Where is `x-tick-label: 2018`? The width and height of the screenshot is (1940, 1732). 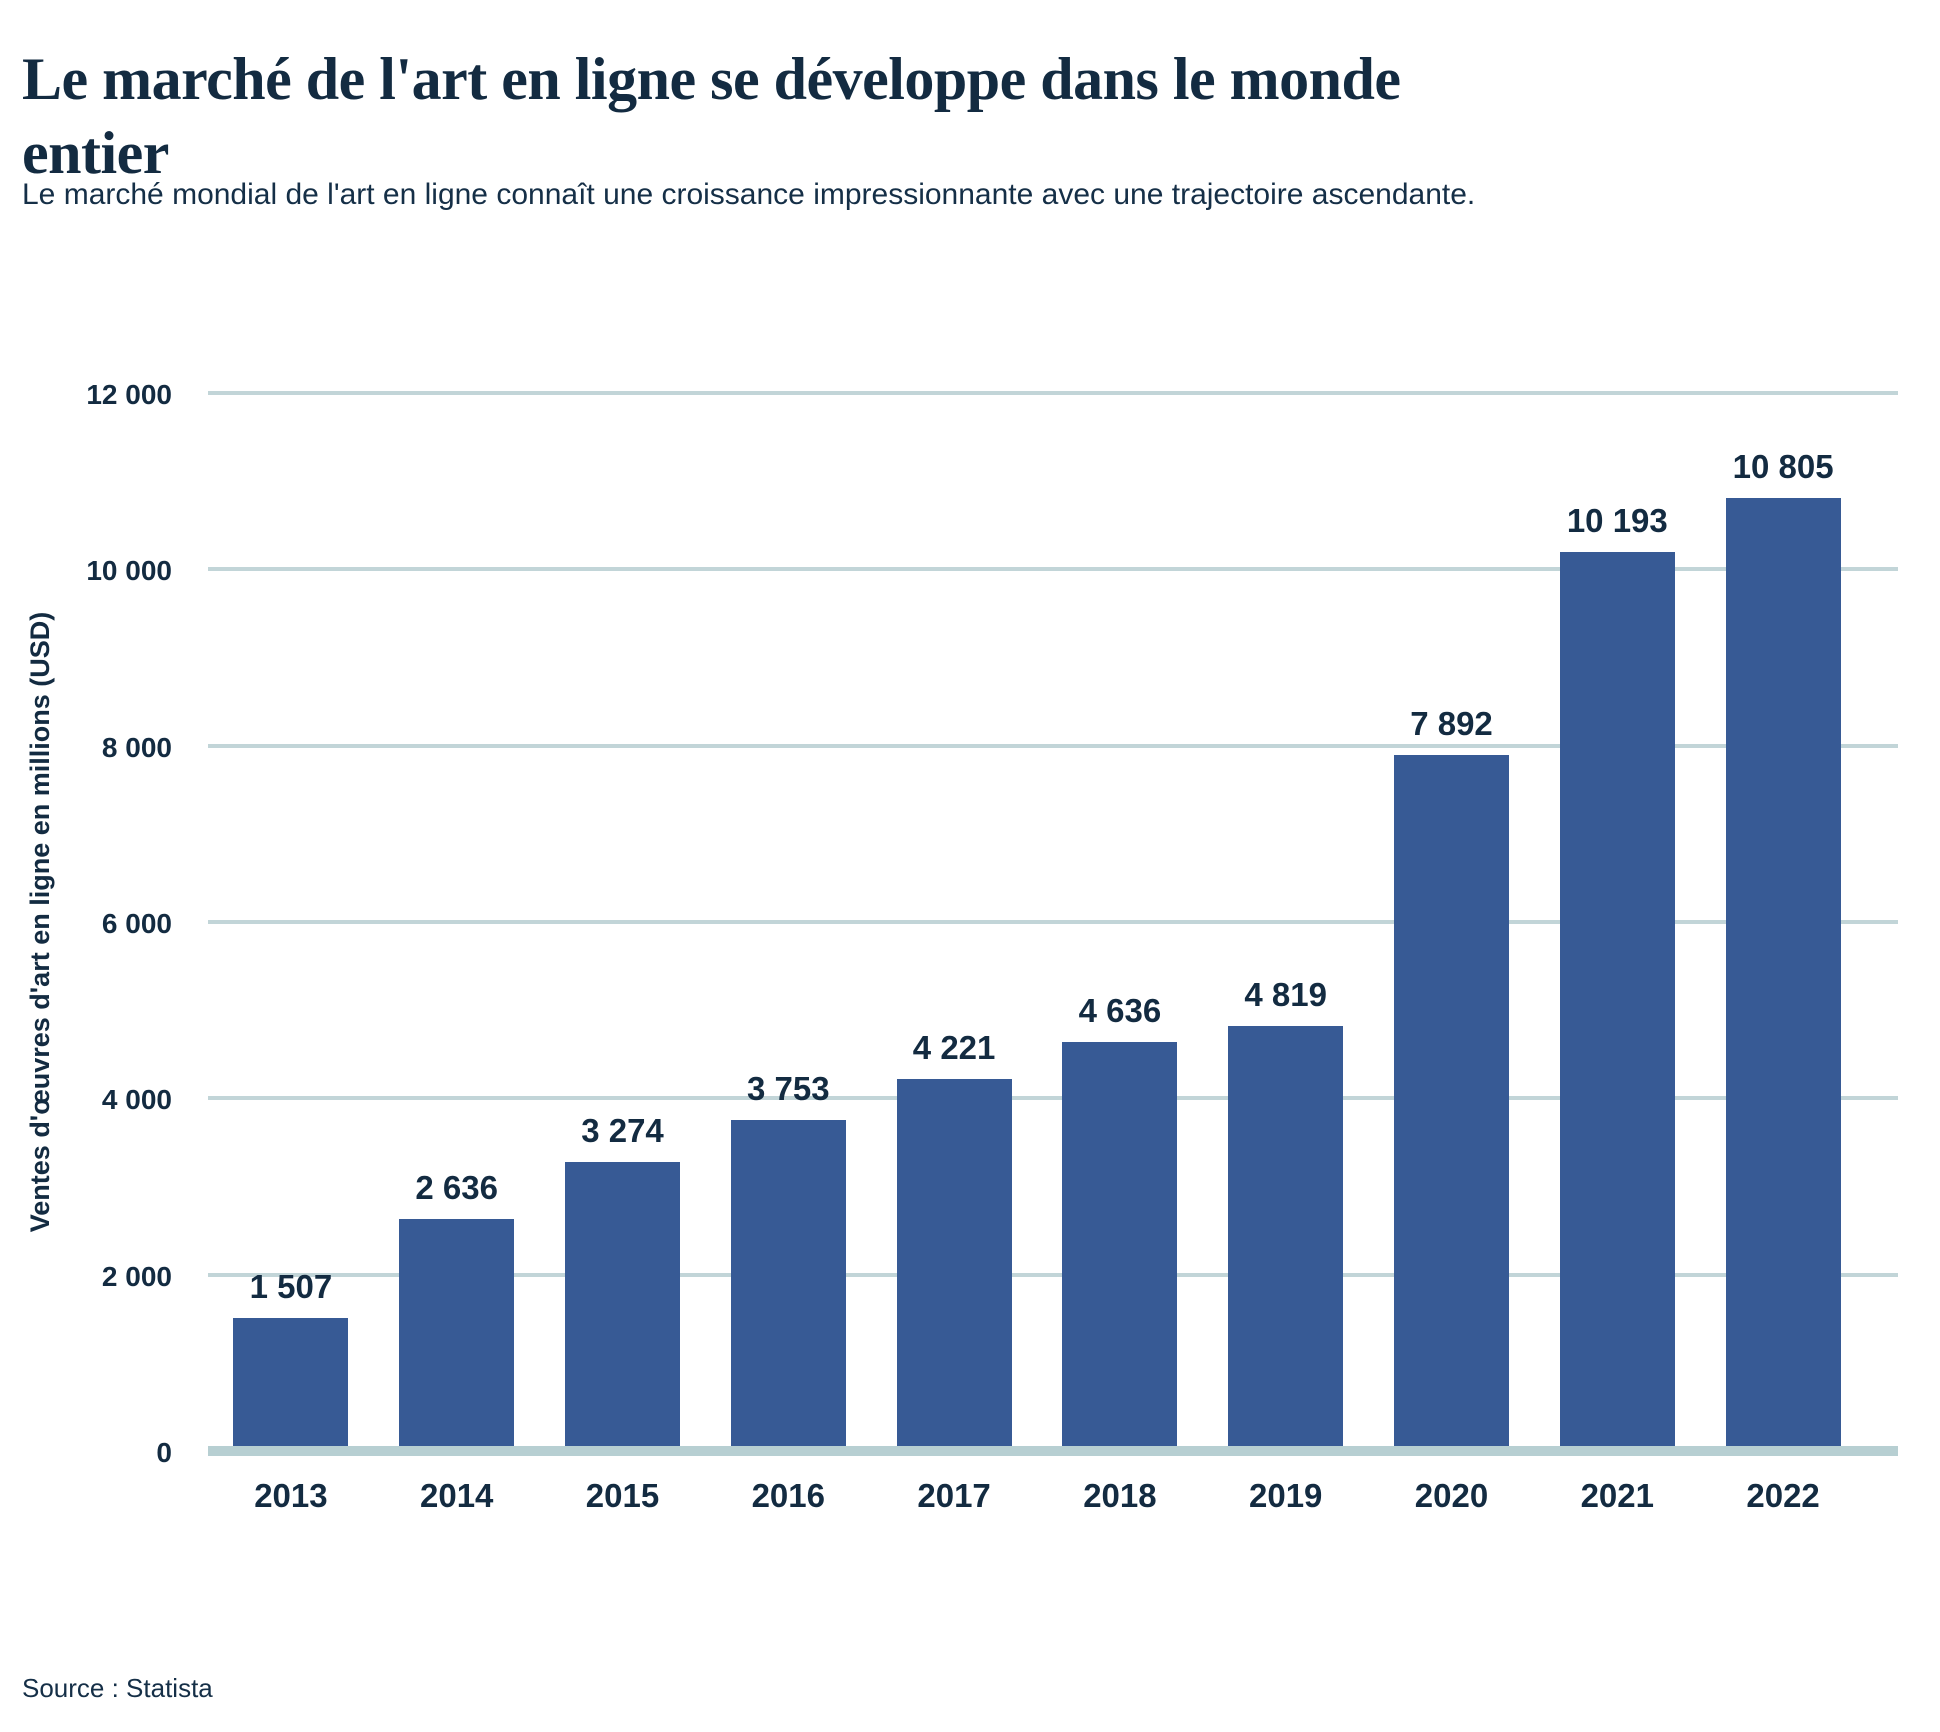
x-tick-label: 2018 is located at coordinates (1120, 1495).